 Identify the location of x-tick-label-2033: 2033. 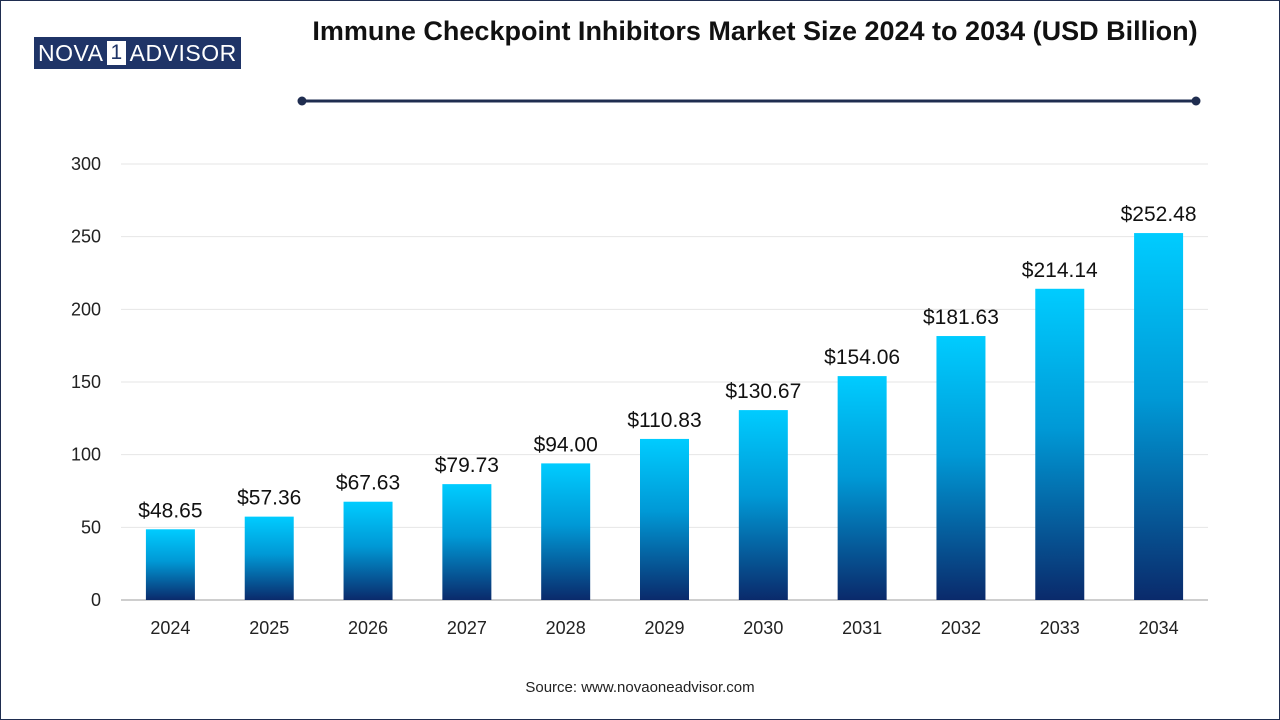
(1060, 628).